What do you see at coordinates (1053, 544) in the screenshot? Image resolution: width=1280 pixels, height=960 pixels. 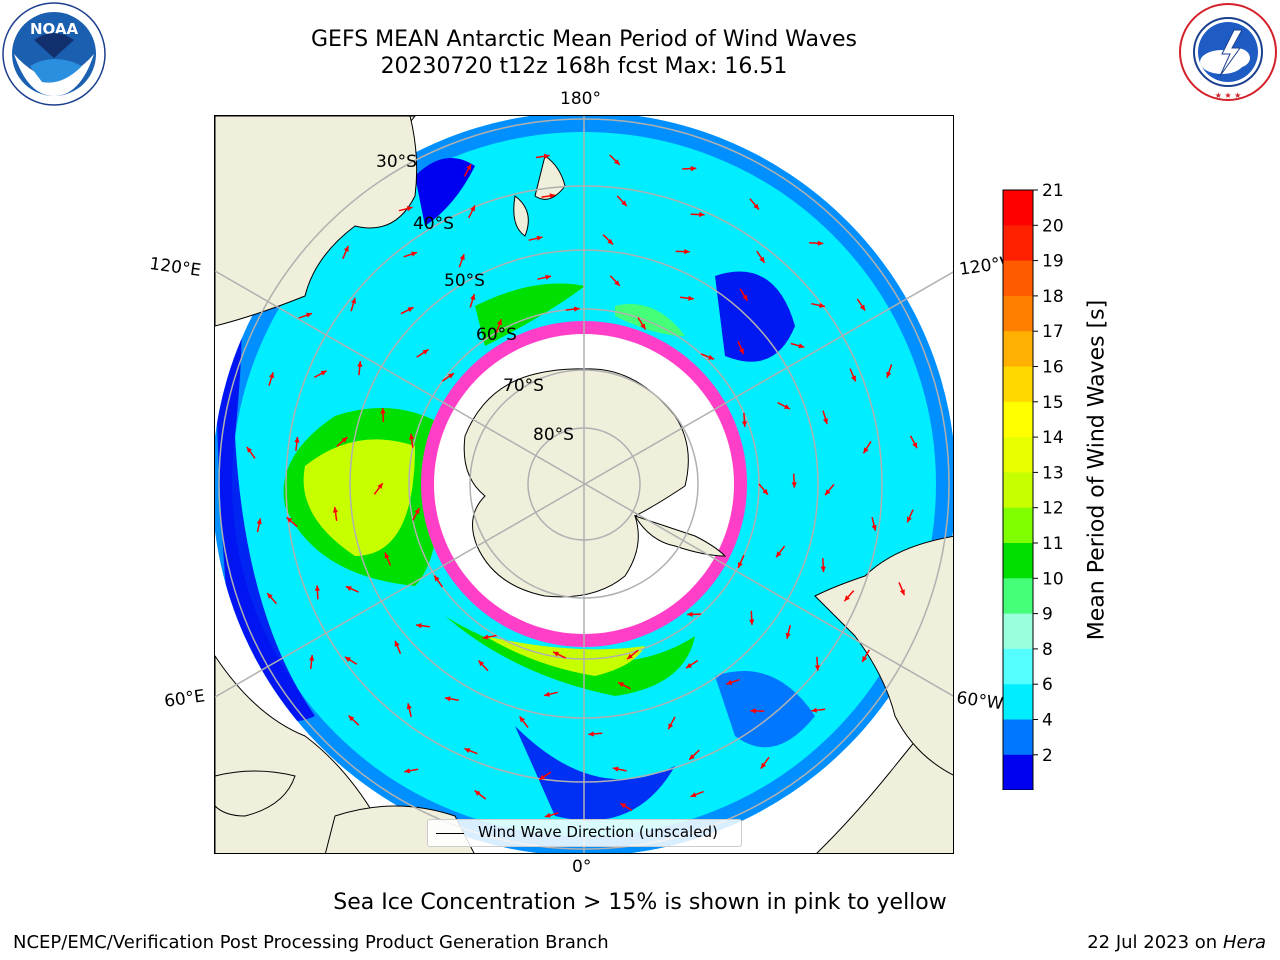 I see `colorbar-tick-label: 11` at bounding box center [1053, 544].